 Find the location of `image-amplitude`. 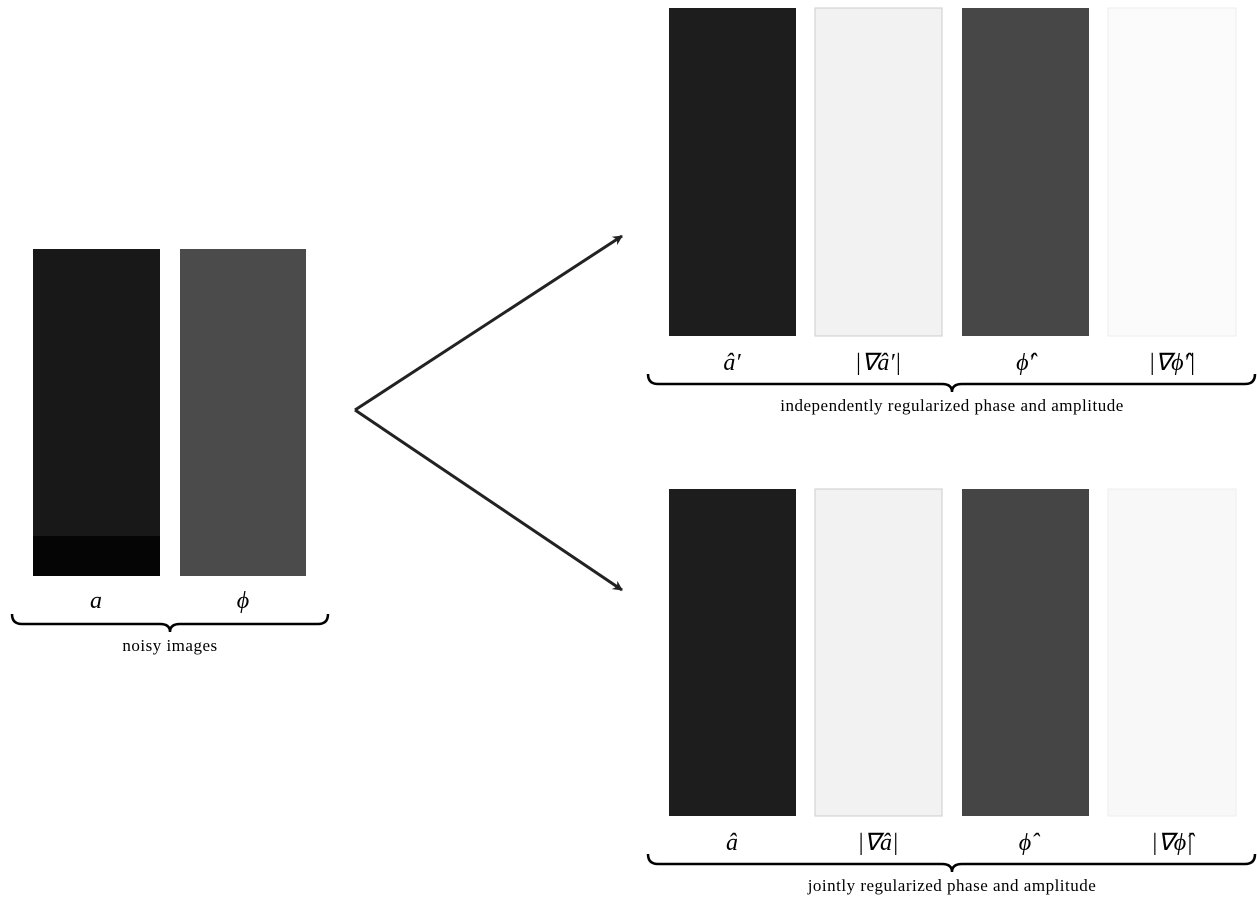

image-amplitude is located at coordinates (96, 412).